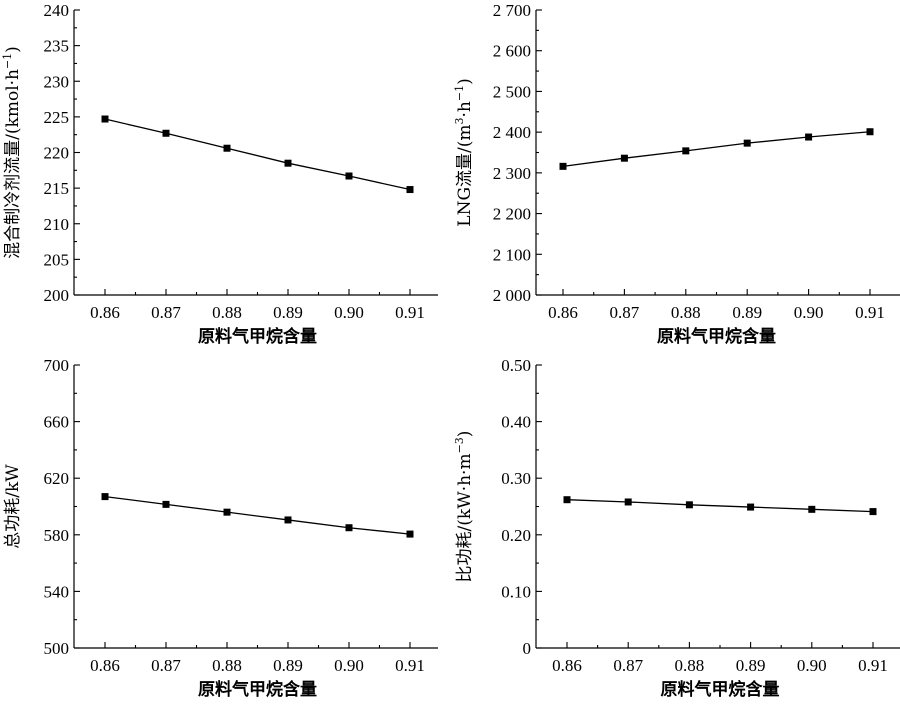 The width and height of the screenshot is (900, 704). What do you see at coordinates (57, 46) in the screenshot?
I see `y-tick-label: 235` at bounding box center [57, 46].